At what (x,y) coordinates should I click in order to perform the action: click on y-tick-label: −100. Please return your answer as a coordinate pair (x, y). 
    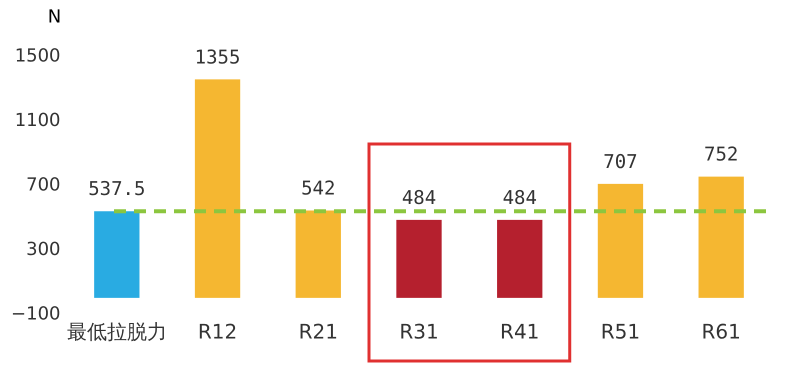
    Looking at the image, I should click on (35, 314).